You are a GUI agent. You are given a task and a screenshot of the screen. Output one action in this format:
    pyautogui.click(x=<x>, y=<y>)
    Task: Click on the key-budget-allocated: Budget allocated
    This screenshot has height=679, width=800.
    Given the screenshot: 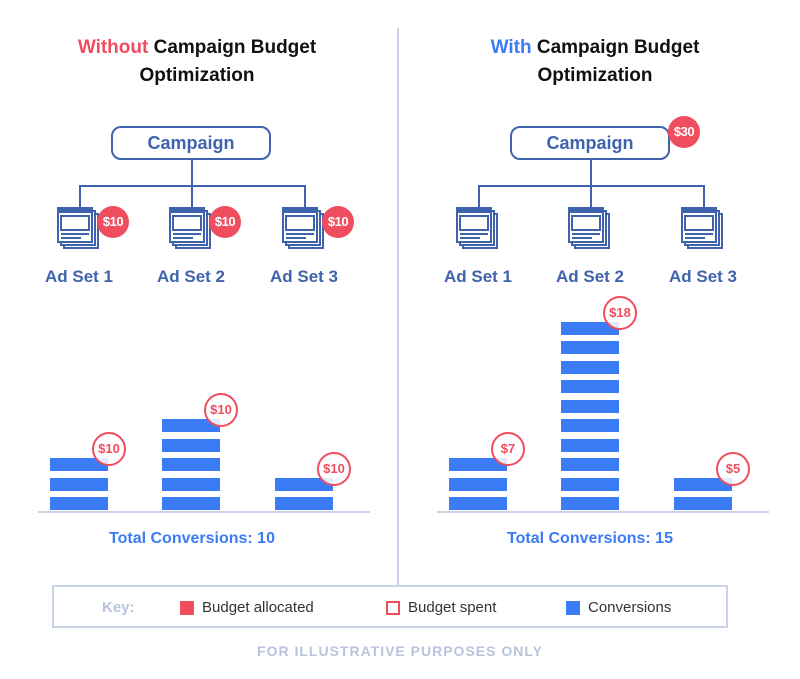 What is the action you would take?
    pyautogui.click(x=247, y=607)
    